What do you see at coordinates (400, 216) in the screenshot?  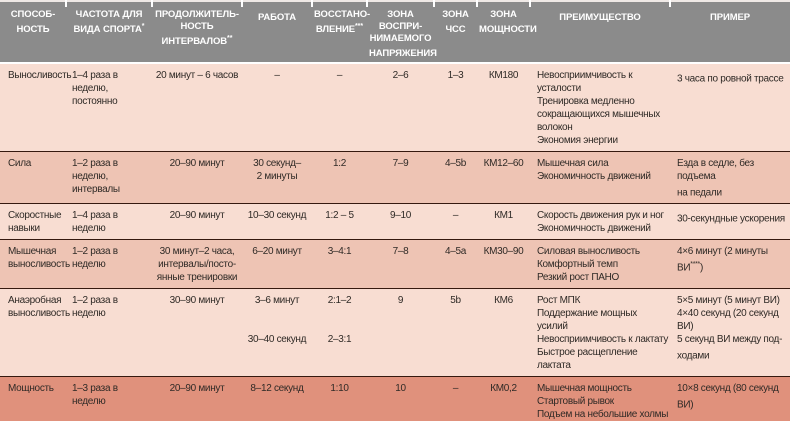 I see `cell-effort-zone: 9–10` at bounding box center [400, 216].